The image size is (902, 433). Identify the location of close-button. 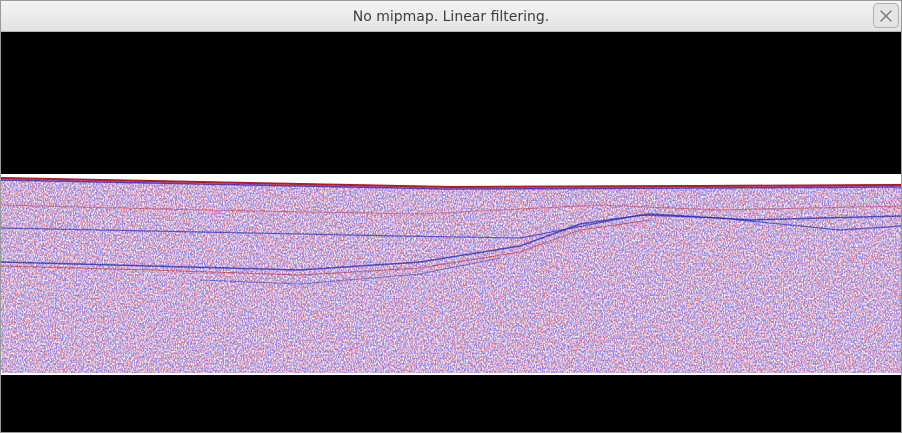
(886, 15).